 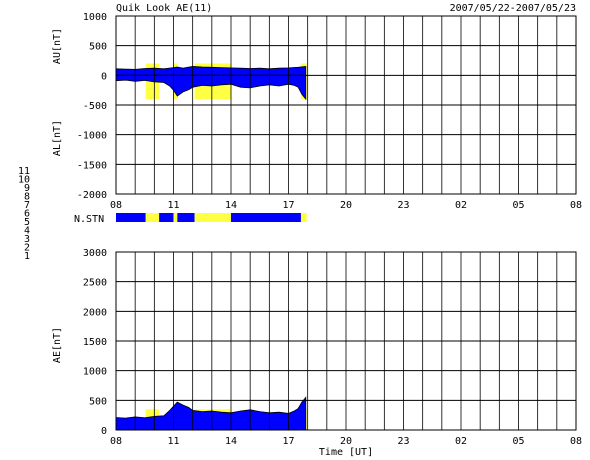 I want to click on y-tick-label: -500, so click(x=95, y=106).